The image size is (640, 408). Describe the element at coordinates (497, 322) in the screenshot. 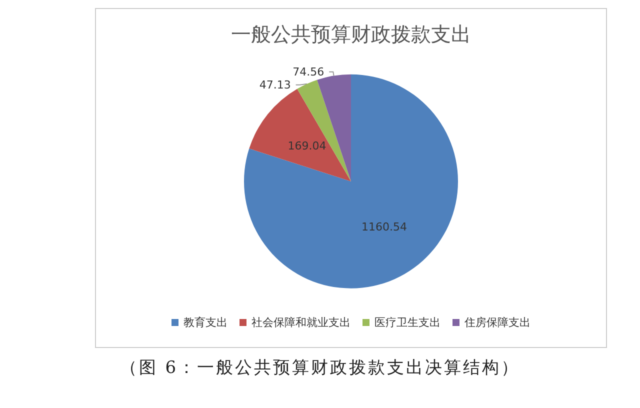

I see `legend-label: 住房保障支出` at that location.